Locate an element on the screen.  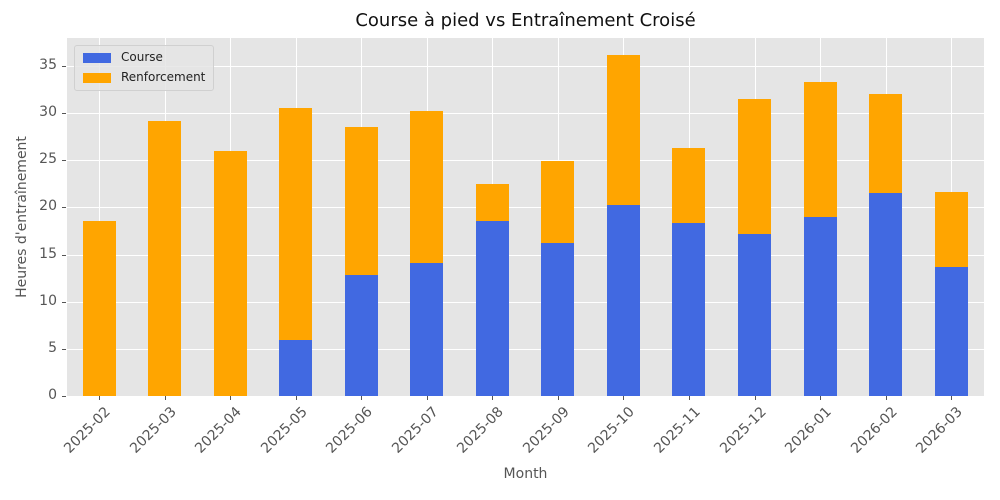
y-tick-label: 15 is located at coordinates (48, 253).